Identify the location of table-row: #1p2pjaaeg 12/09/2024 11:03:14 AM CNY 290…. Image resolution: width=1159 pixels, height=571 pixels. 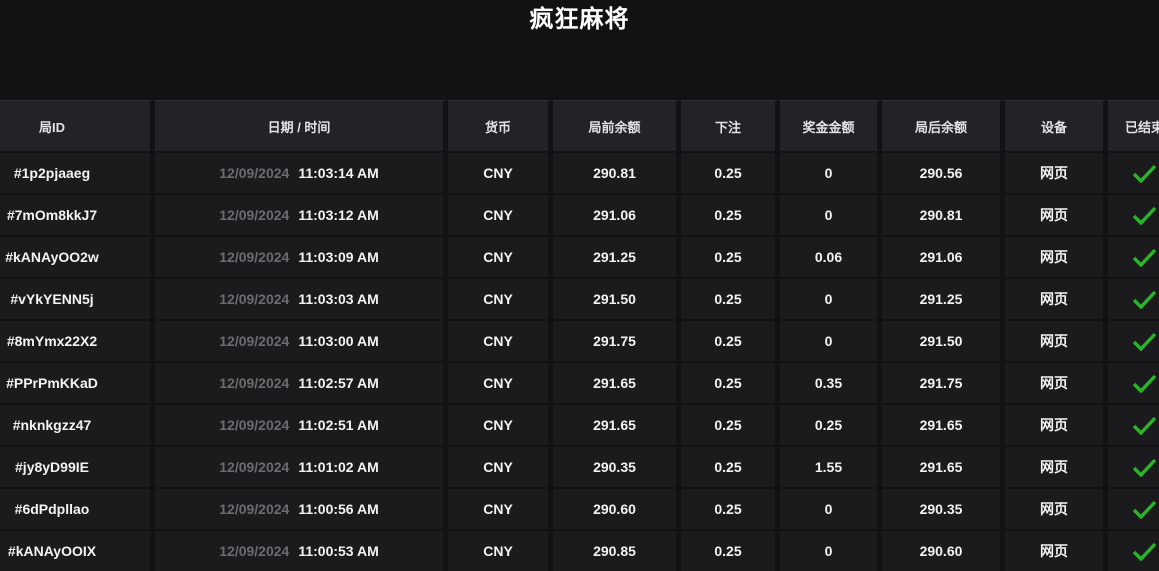
(579, 174).